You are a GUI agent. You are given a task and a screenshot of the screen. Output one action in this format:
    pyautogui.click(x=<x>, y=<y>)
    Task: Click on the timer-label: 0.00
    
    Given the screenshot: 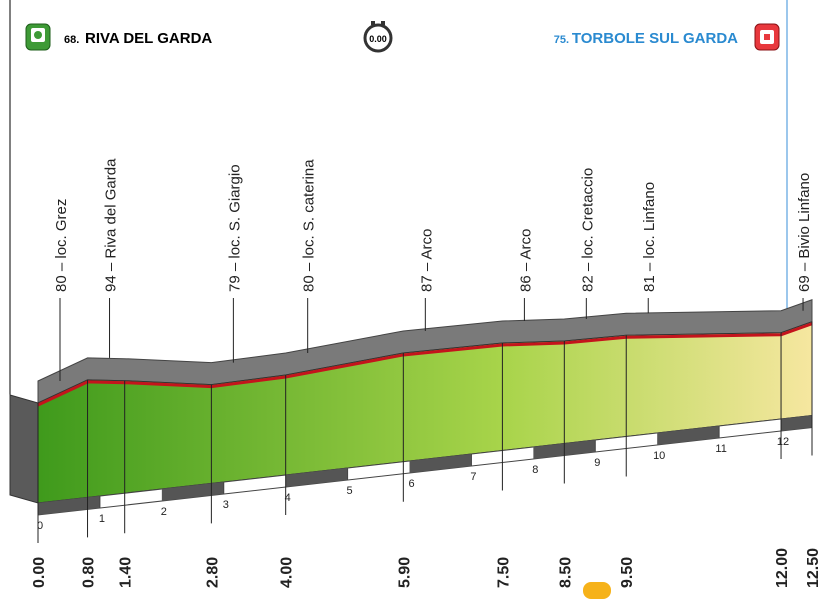 What is the action you would take?
    pyautogui.click(x=378, y=39)
    